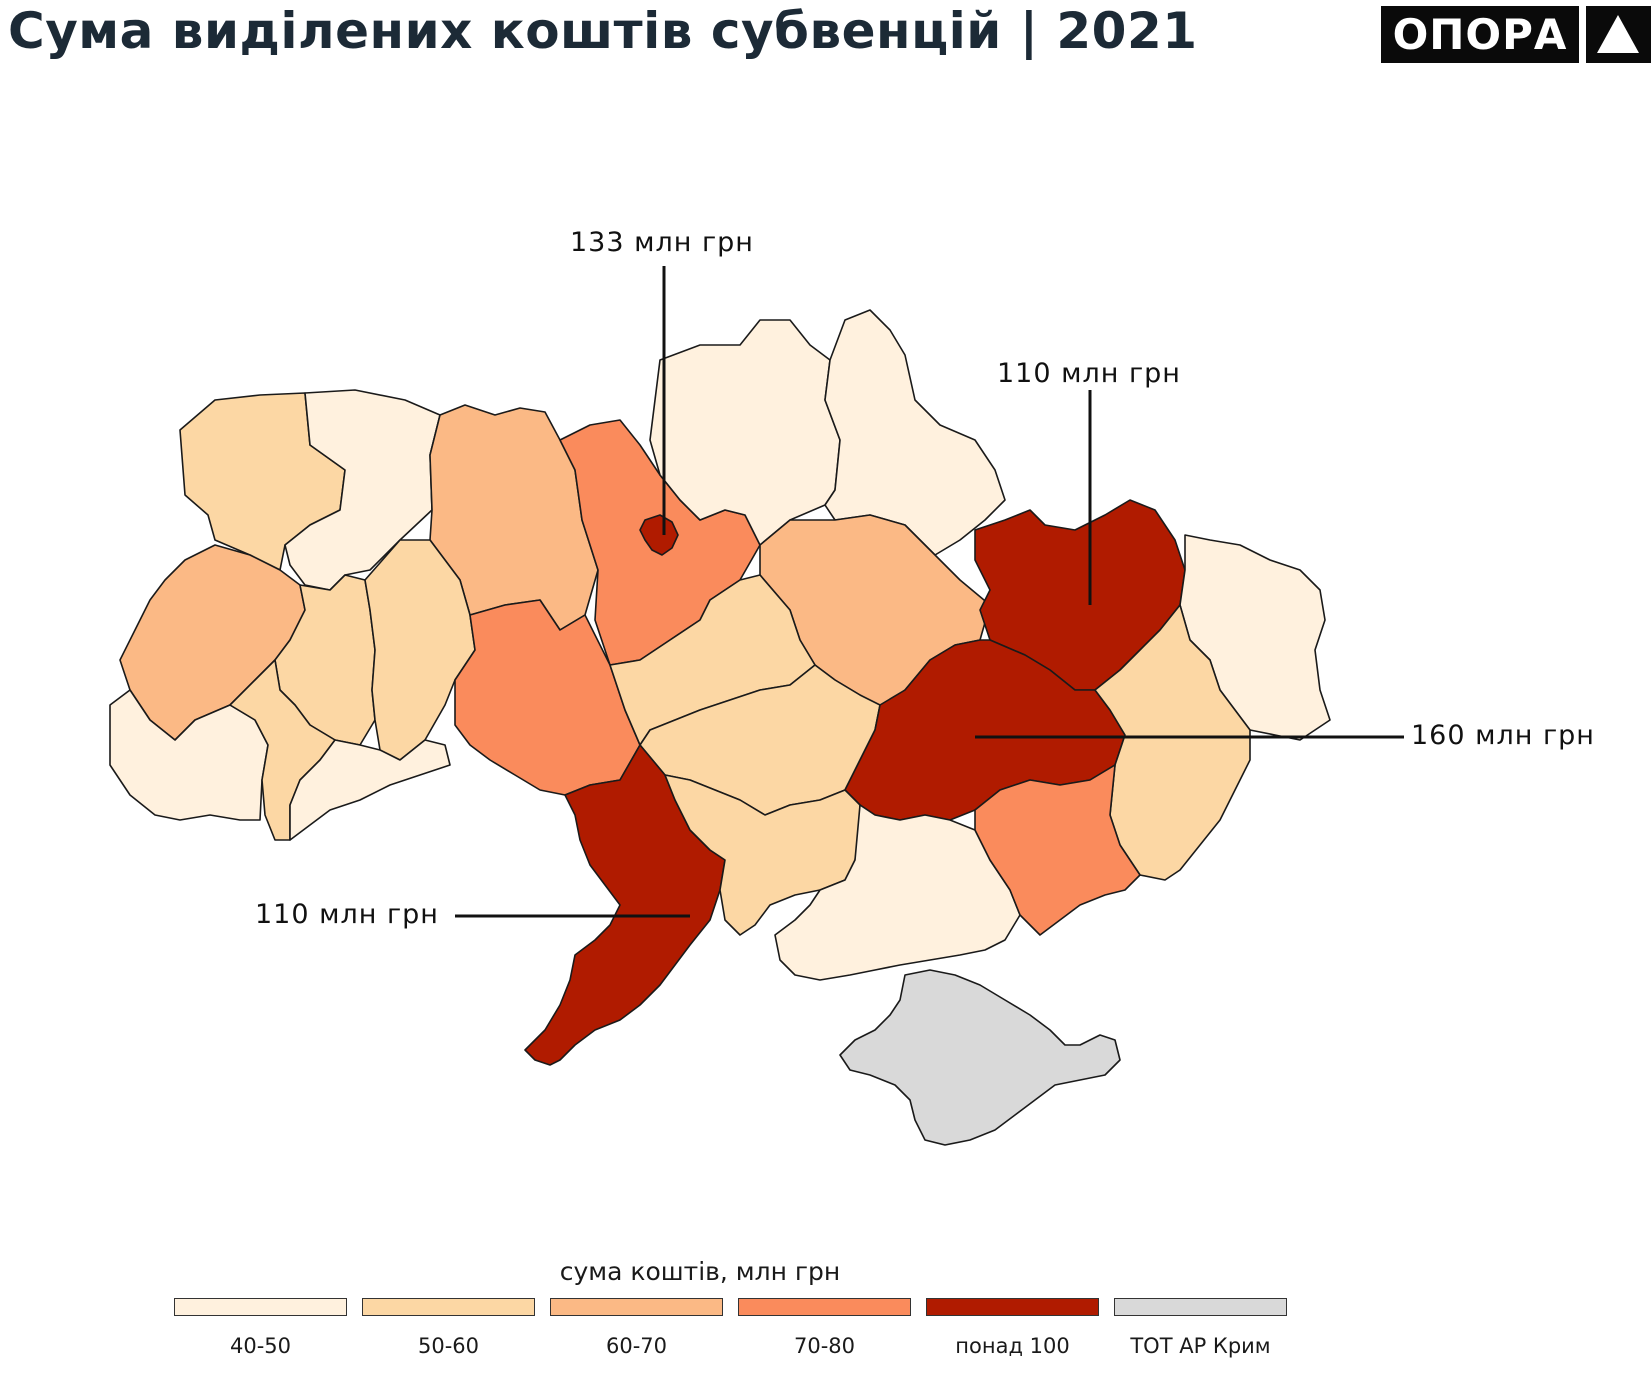 The image size is (1651, 1380). What do you see at coordinates (659, 535) in the screenshot?
I see `region-kyiv-city` at bounding box center [659, 535].